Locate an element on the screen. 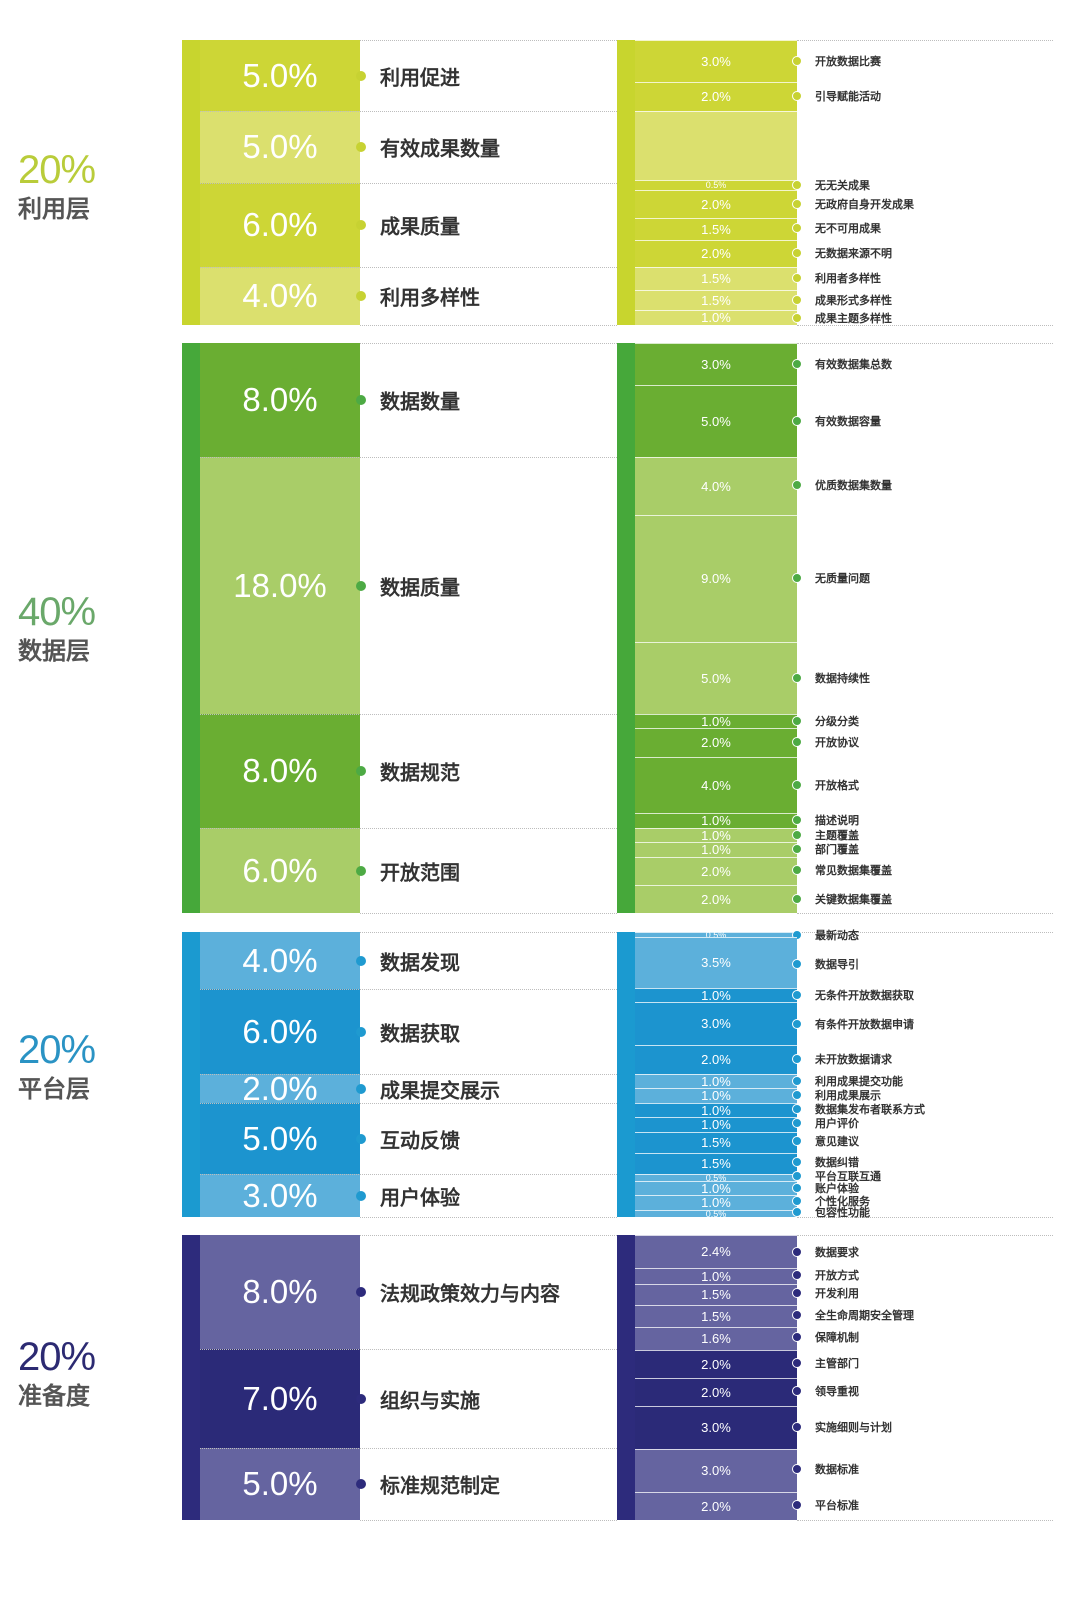 Image resolution: width=1080 pixels, height=1598 pixels. category-label: 标准规范制定 is located at coordinates (440, 1485).